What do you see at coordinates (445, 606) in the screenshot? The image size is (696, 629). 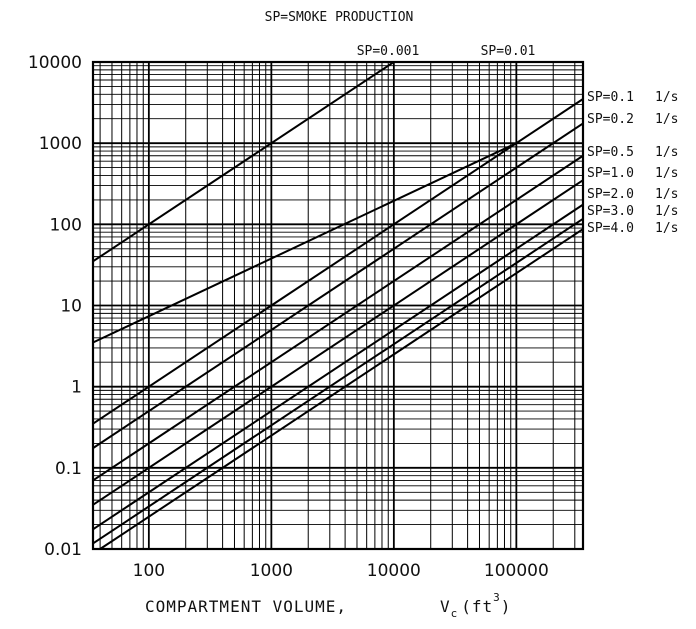 I see `x-axis-label-symbol: V` at bounding box center [445, 606].